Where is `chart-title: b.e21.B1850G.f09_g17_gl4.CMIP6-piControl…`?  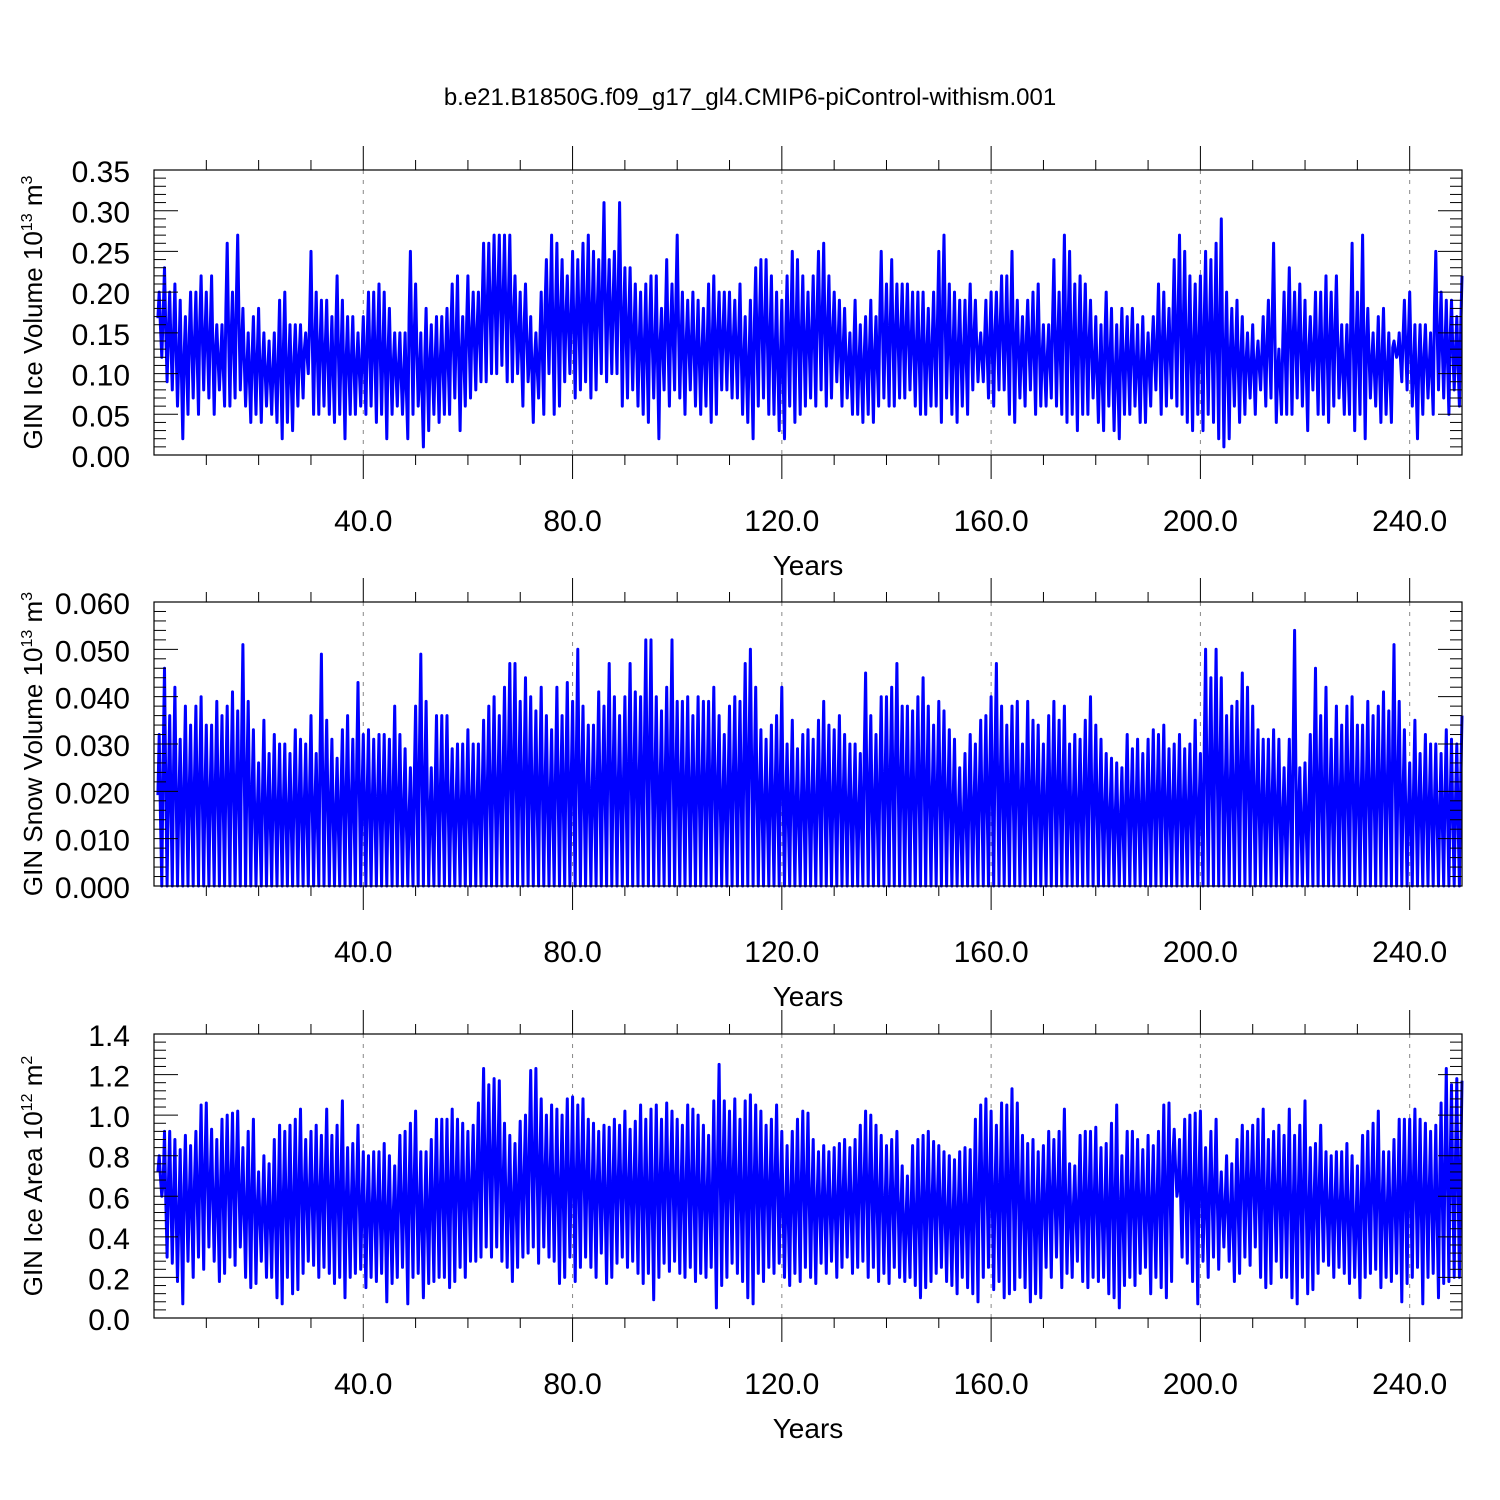 chart-title: b.e21.B1850G.f09_g17_gl4.CMIP6-piControl… is located at coordinates (750, 97).